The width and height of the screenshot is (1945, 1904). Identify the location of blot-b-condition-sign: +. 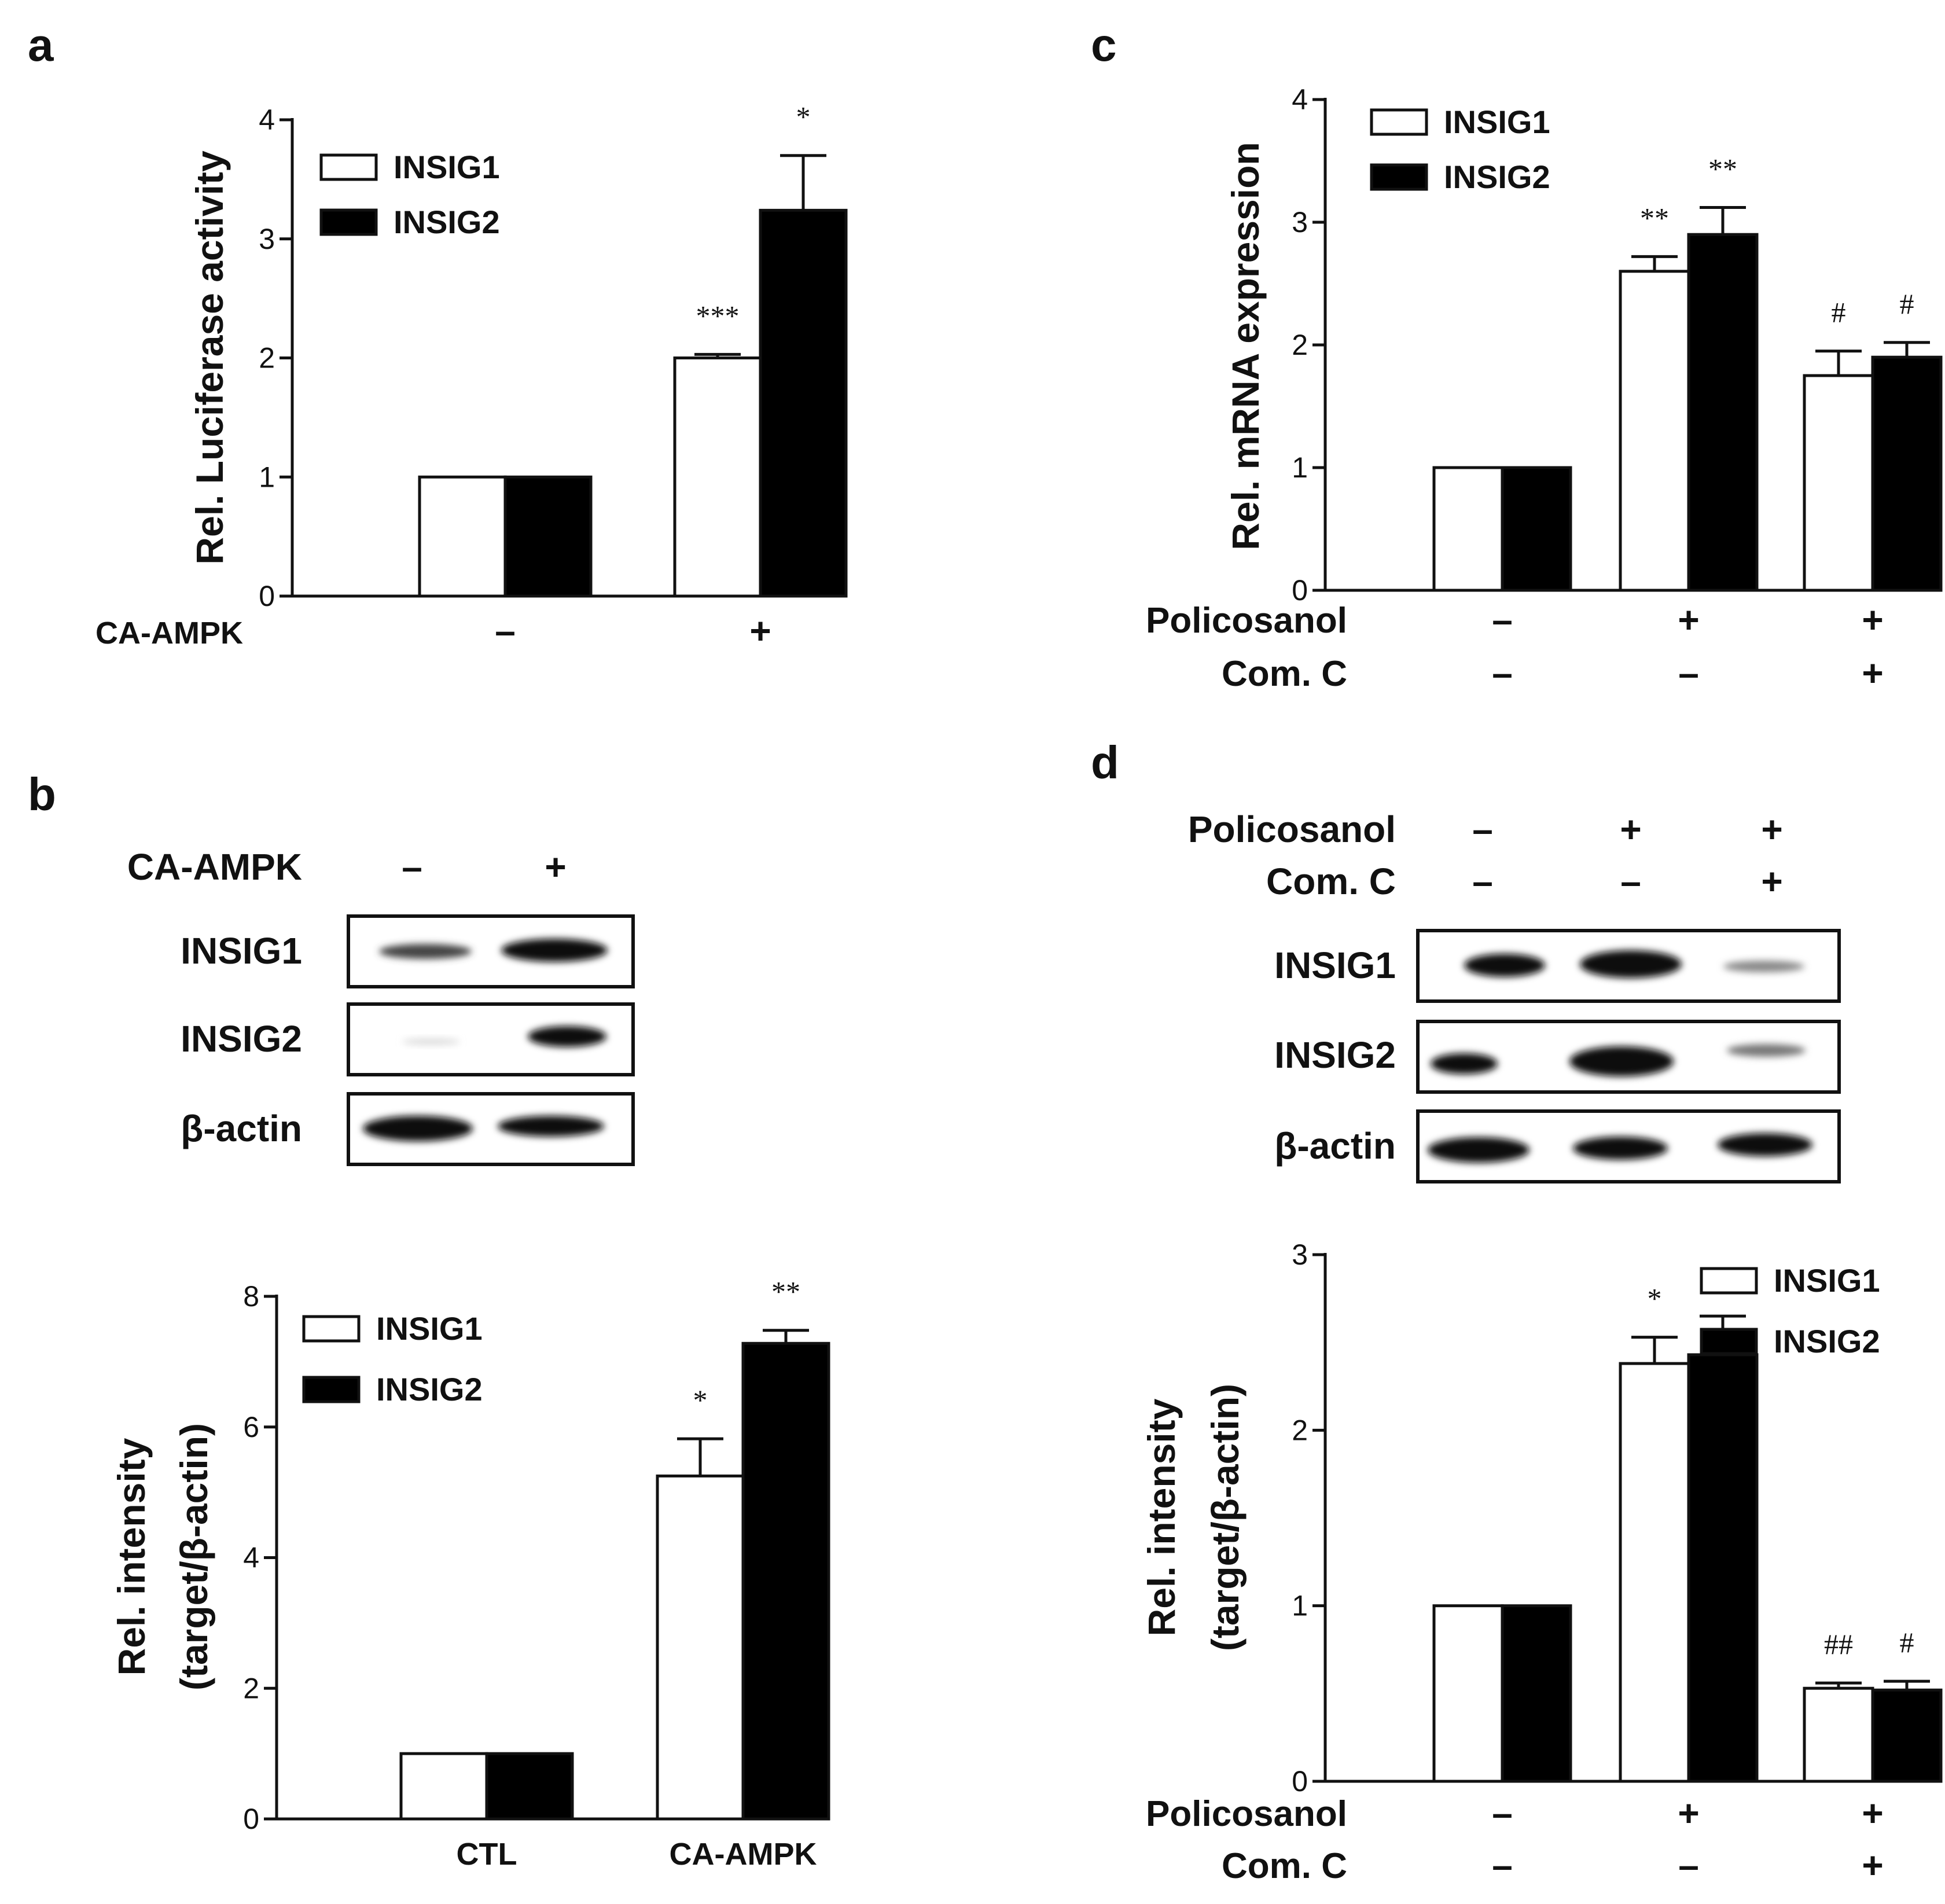
(555, 867).